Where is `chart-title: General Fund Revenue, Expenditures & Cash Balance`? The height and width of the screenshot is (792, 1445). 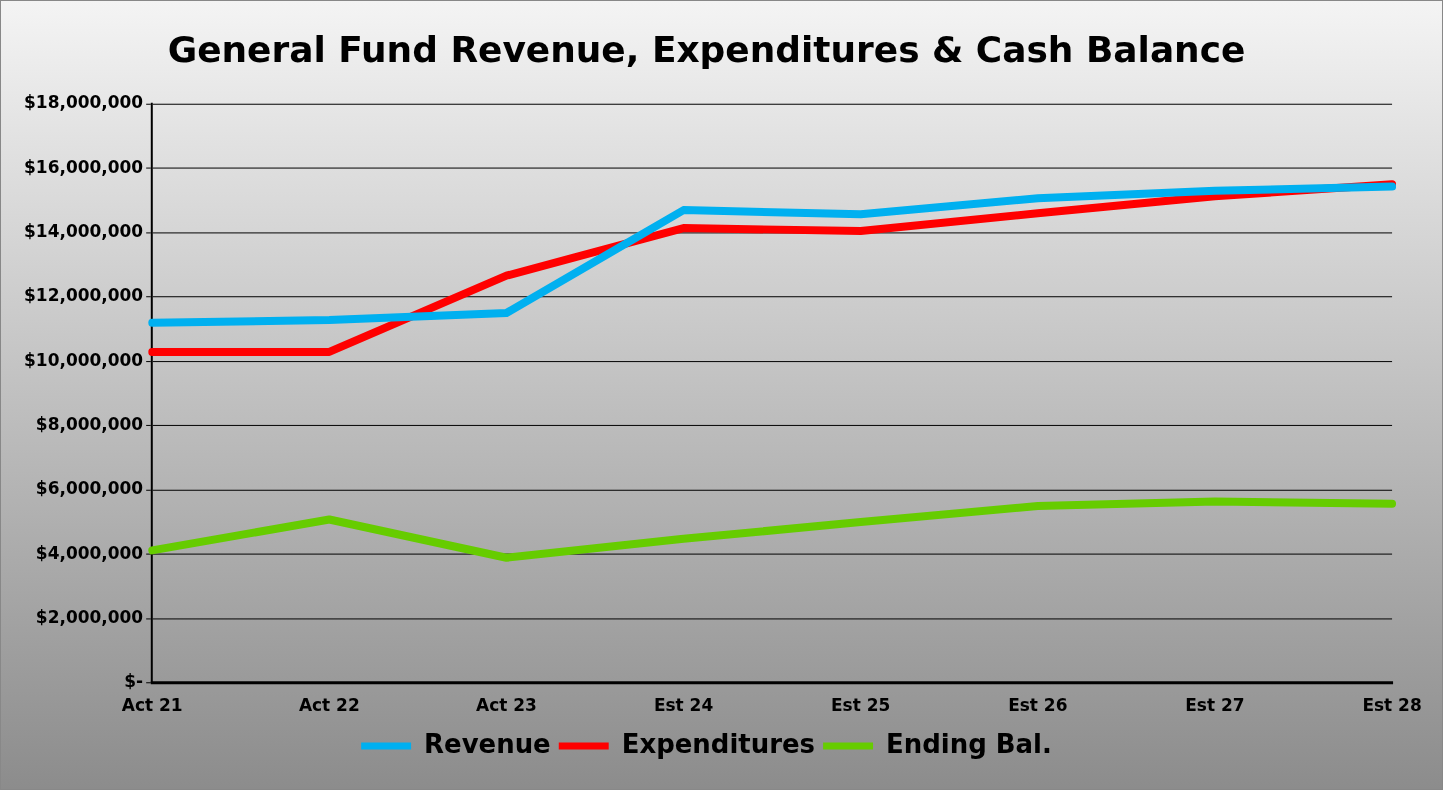 chart-title: General Fund Revenue, Expenditures & Cash Balance is located at coordinates (706, 49).